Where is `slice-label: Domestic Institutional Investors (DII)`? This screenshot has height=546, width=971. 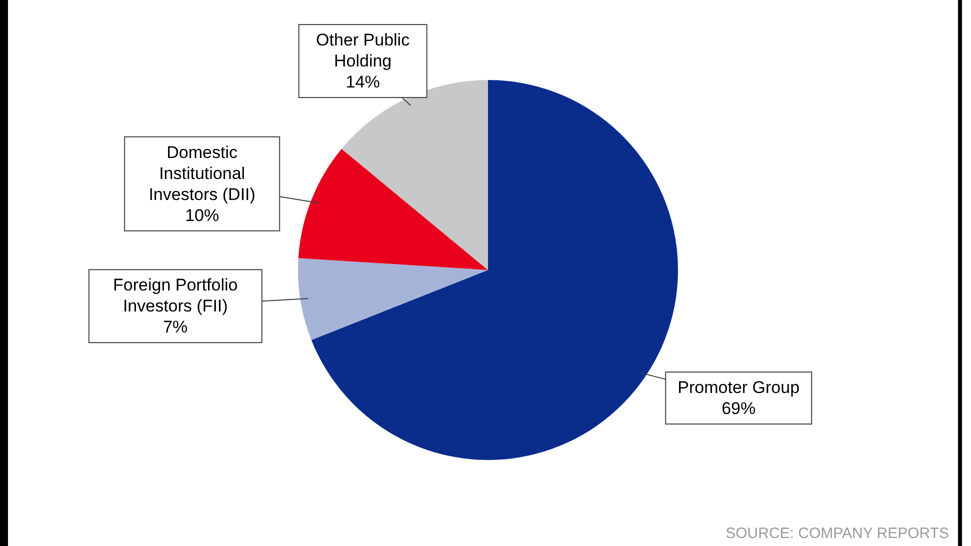 slice-label: Domestic Institutional Investors (DII) is located at coordinates (202, 173).